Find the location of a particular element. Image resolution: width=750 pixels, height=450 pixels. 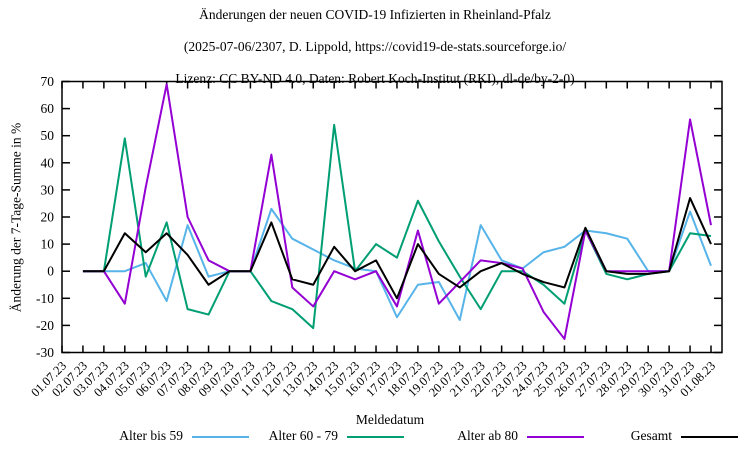

legend-label-gesamt: Gesamt is located at coordinates (651, 435).